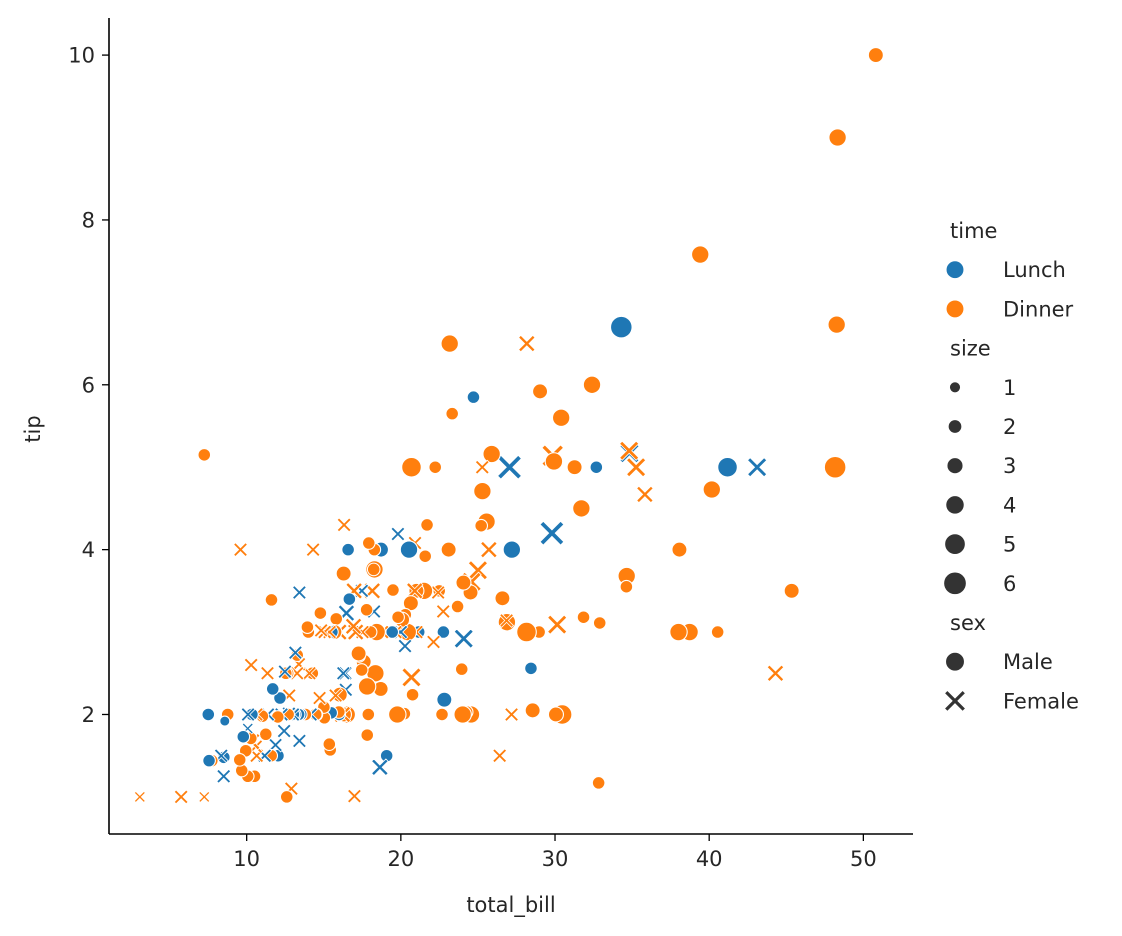 The image size is (1122, 936). Describe the element at coordinates (863, 859) in the screenshot. I see `x-tick-label: 50` at that location.